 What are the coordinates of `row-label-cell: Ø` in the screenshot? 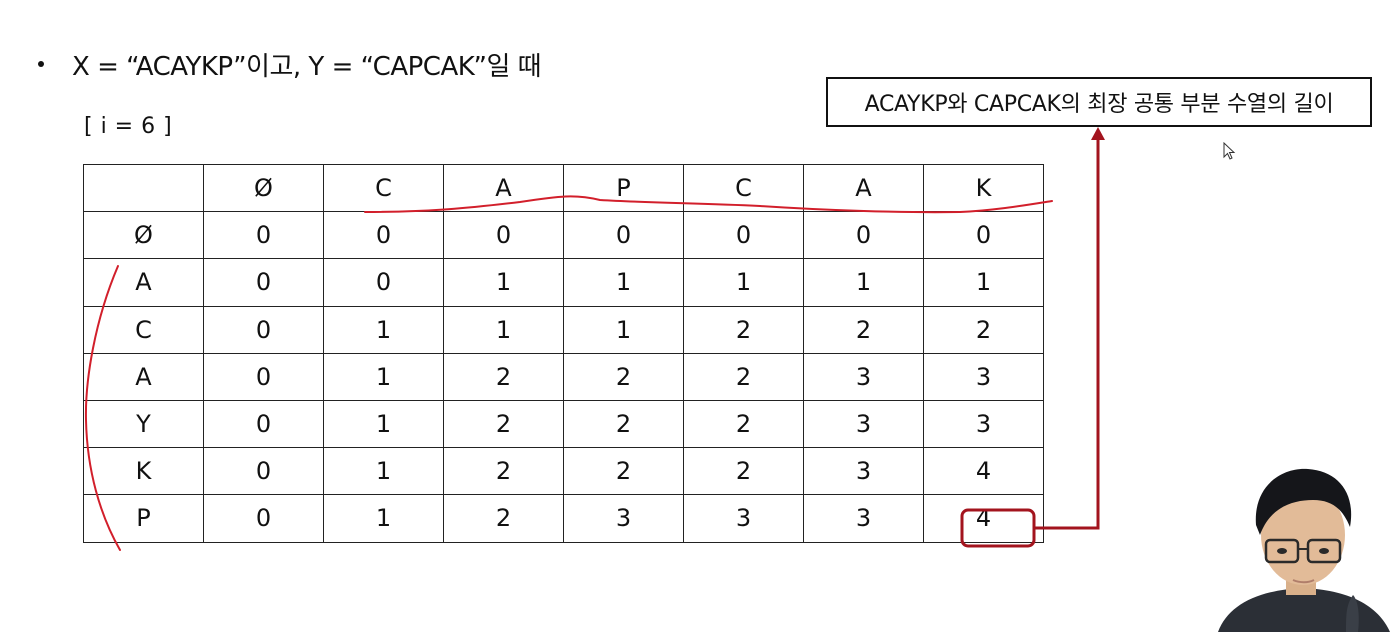 It's located at (143, 235).